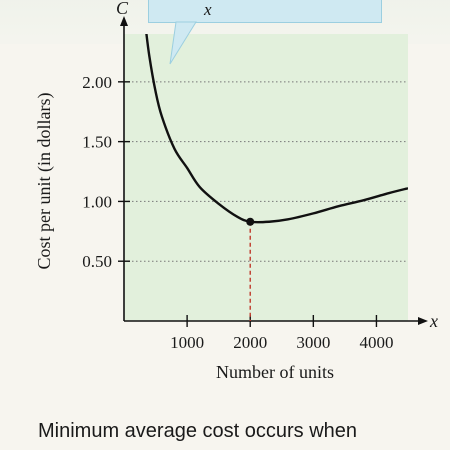 The image size is (450, 450). I want to click on y-axis-arrow, so click(124, 21).